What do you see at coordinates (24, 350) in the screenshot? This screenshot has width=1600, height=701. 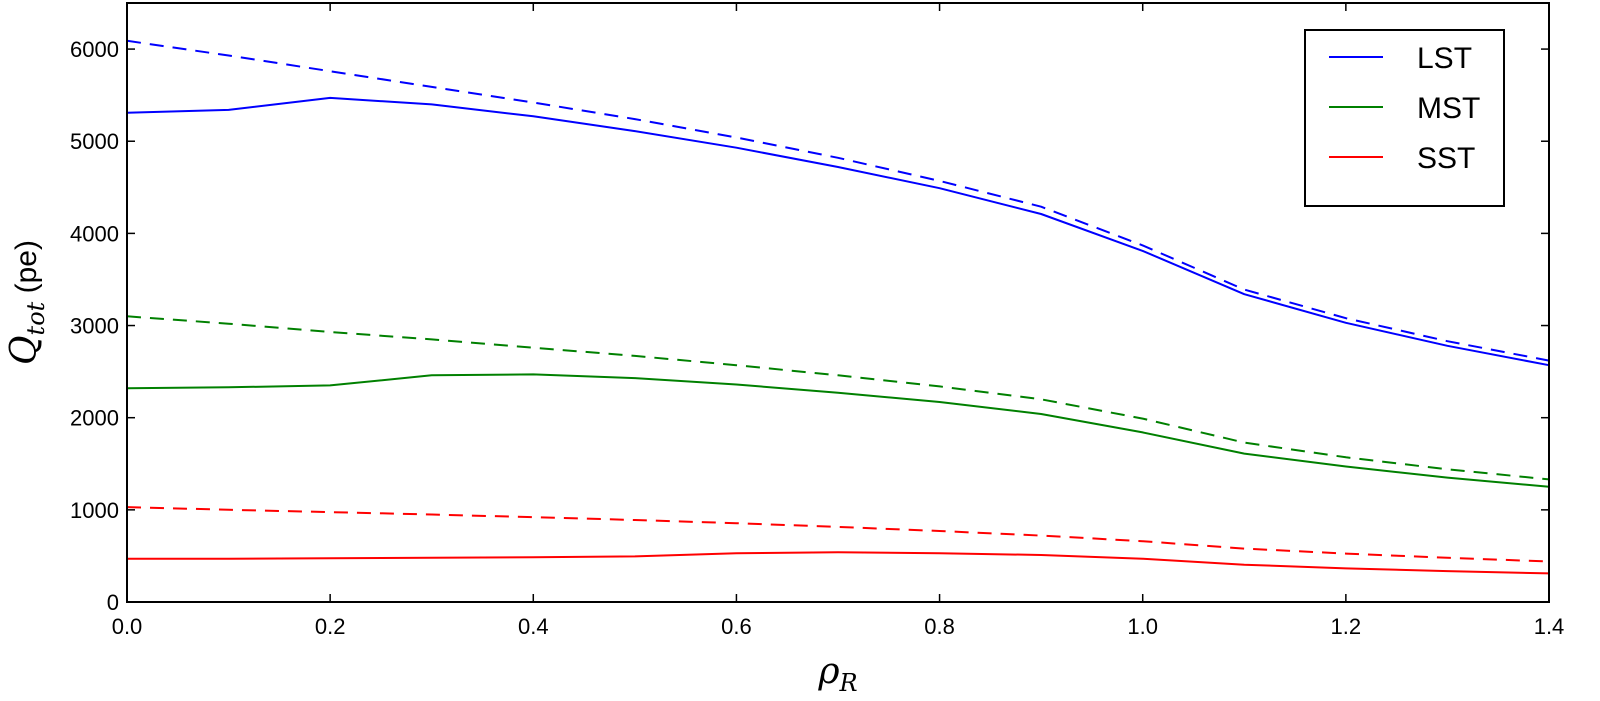 I see `y-axis-label-main: Q` at bounding box center [24, 350].